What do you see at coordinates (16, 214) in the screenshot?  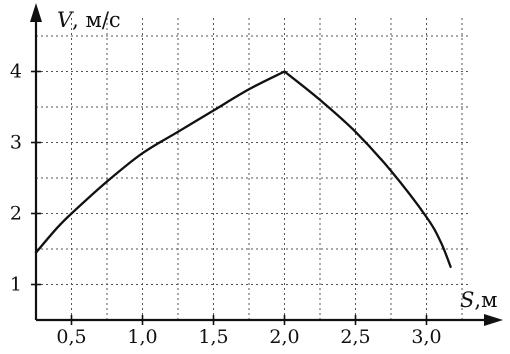 I see `y-tick-label: 2` at bounding box center [16, 214].